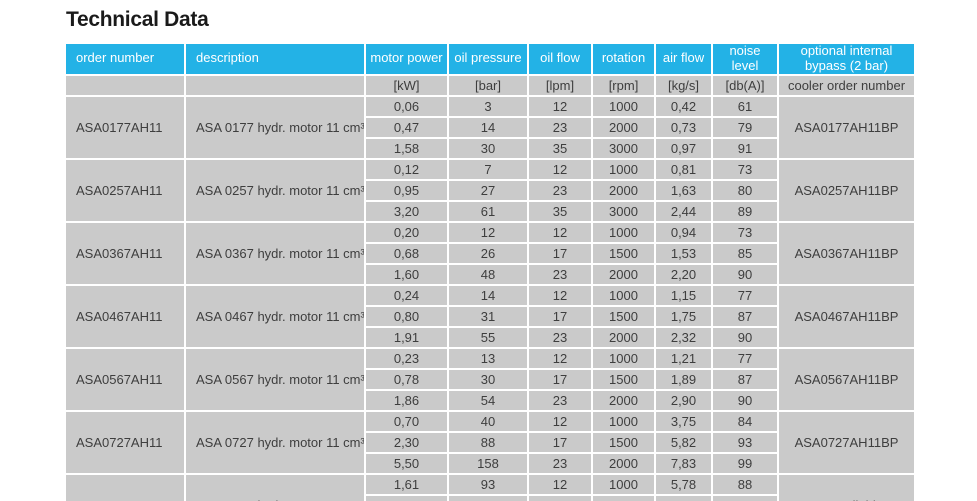 Image resolution: width=977 pixels, height=501 pixels. I want to click on value-cell: 88, so click(745, 484).